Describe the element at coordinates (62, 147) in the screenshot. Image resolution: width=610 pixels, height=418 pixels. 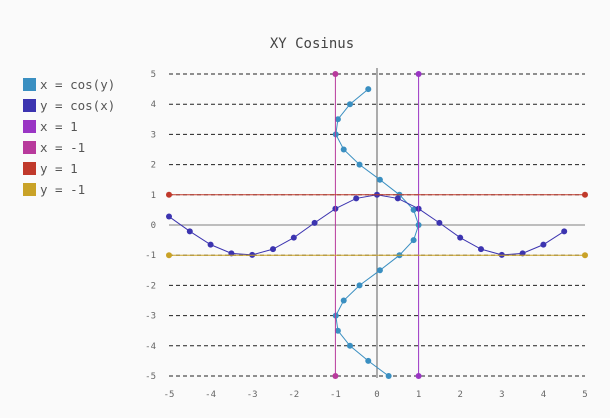
I see `legend-label: x = -1` at that location.